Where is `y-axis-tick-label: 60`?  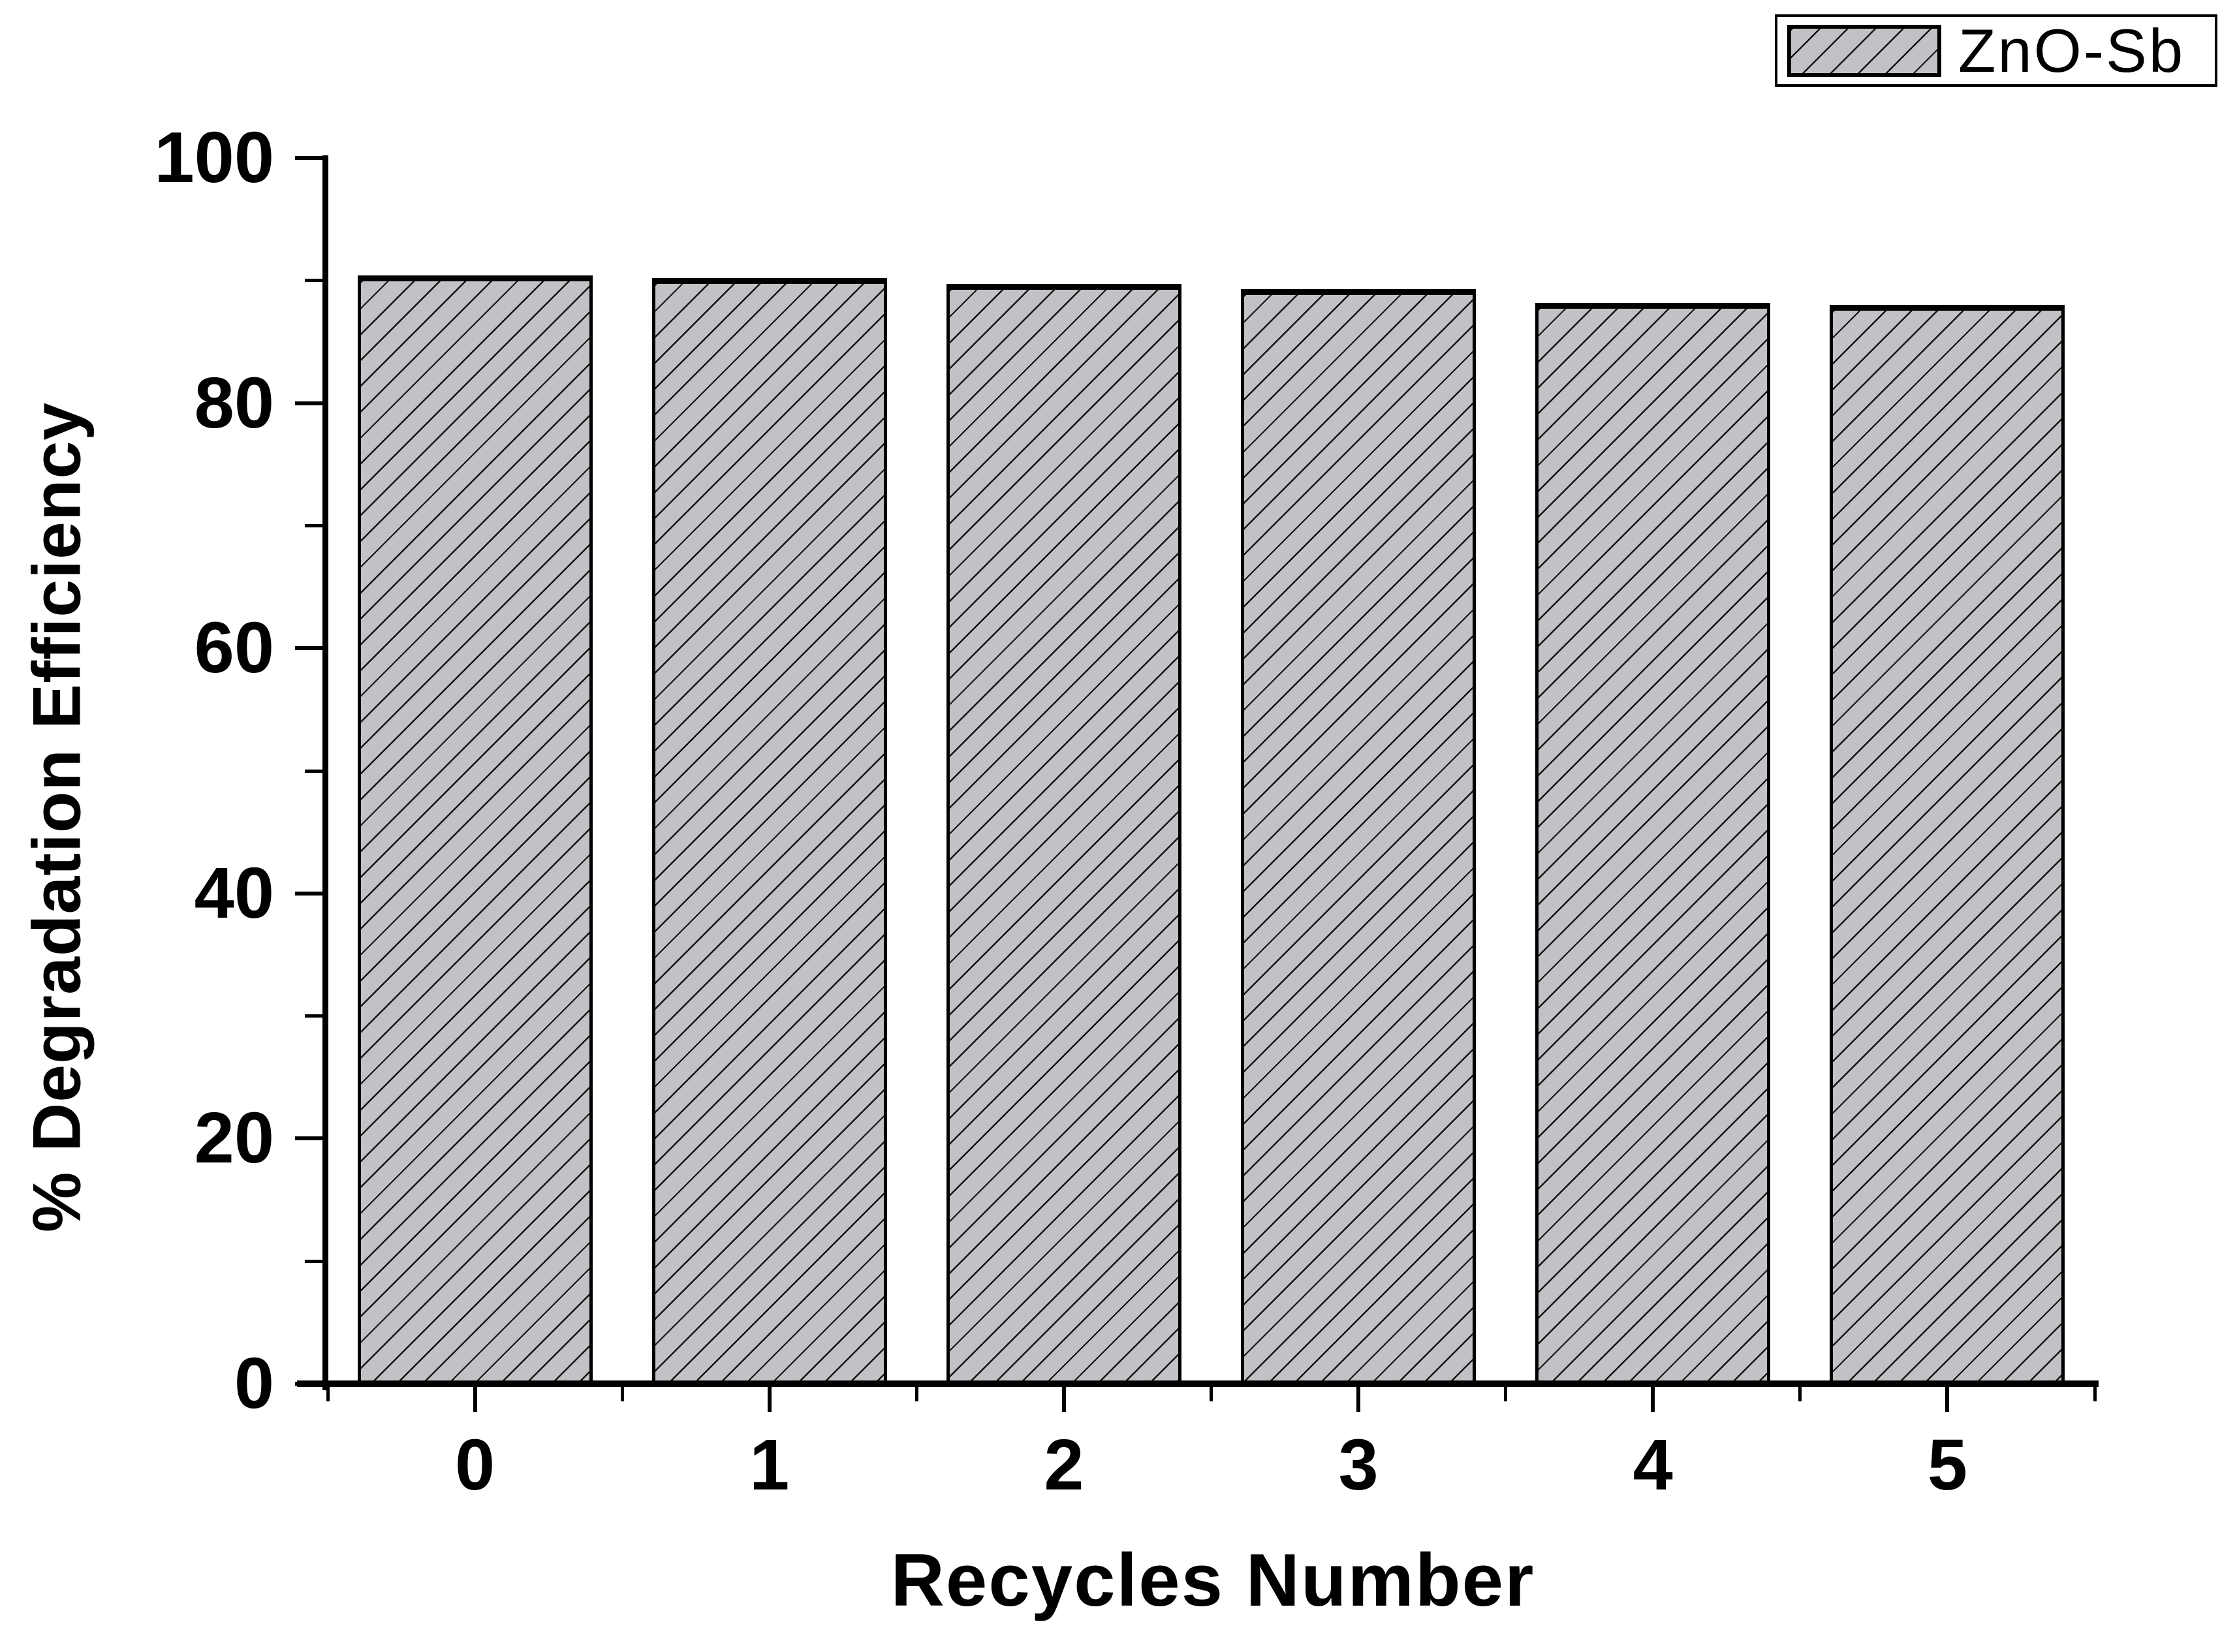 y-axis-tick-label: 60 is located at coordinates (234, 648).